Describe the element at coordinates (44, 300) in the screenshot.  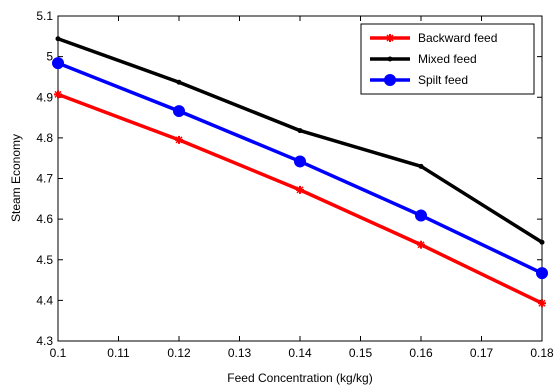
I see `y-tick-label: 4.4` at that location.